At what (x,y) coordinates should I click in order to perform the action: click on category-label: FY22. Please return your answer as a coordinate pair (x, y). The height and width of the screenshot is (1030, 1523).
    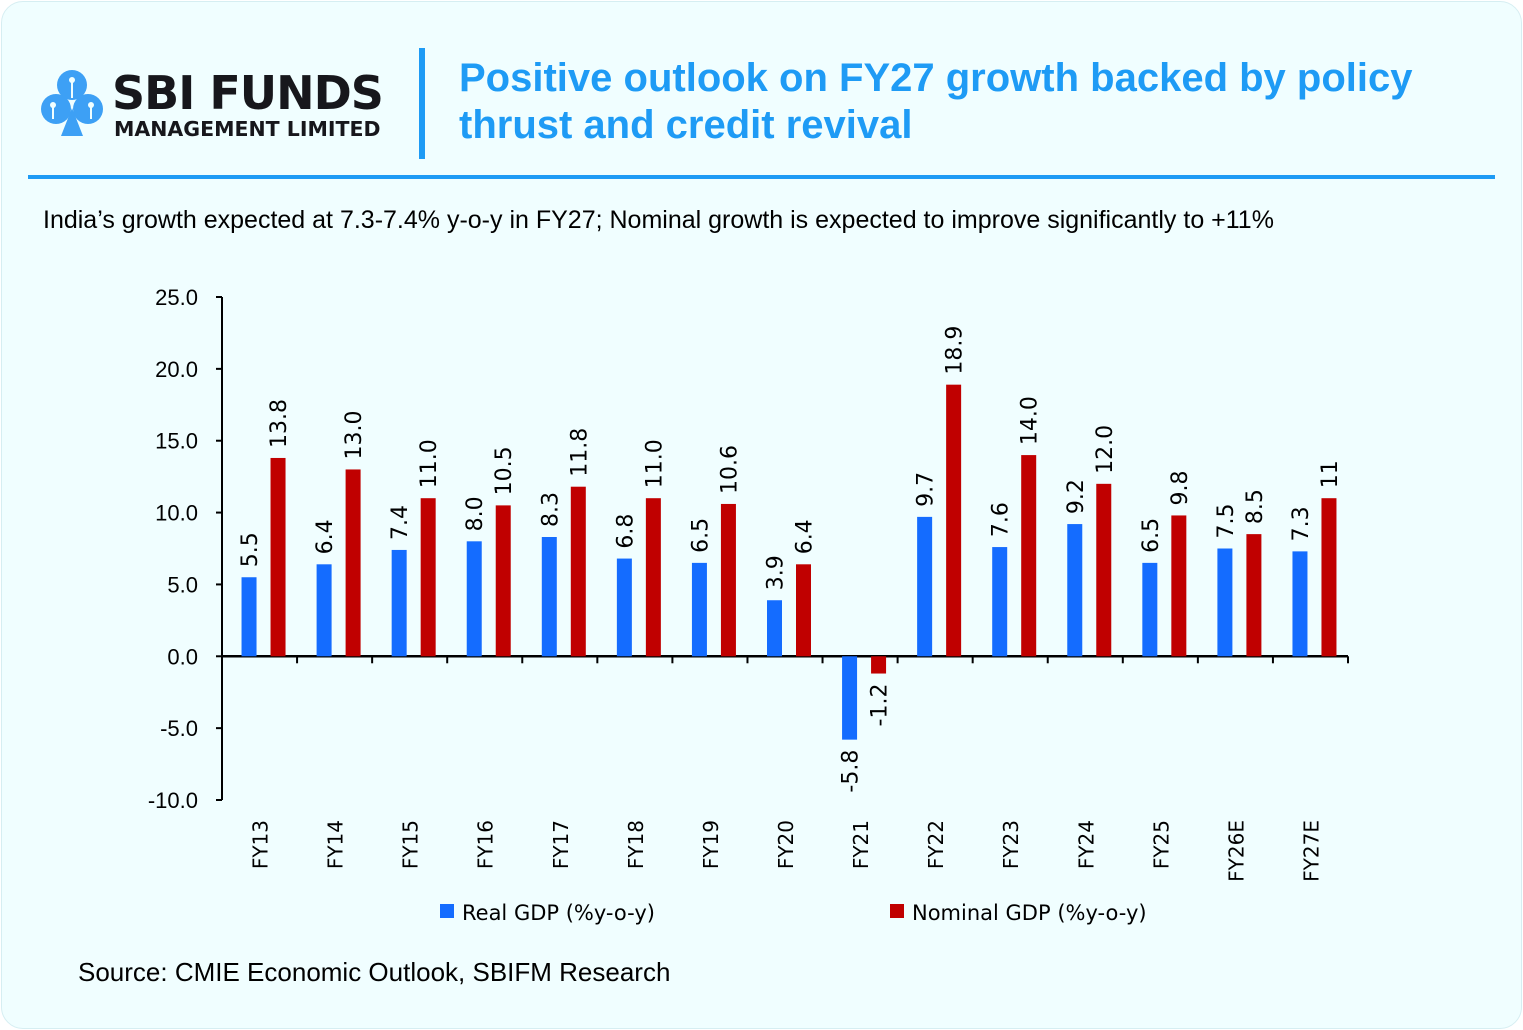
    Looking at the image, I should click on (936, 844).